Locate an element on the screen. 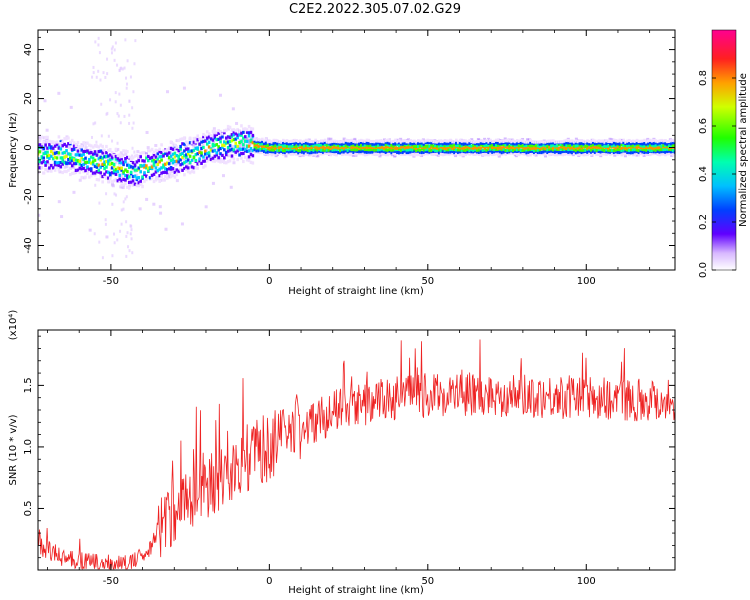  y-tick-label: 40 is located at coordinates (28, 49).